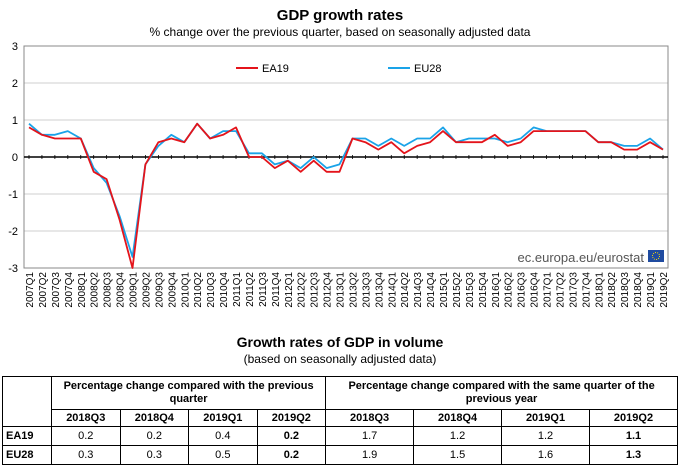  What do you see at coordinates (496, 290) in the screenshot?
I see `x-tick-label: 2016Q1` at bounding box center [496, 290].